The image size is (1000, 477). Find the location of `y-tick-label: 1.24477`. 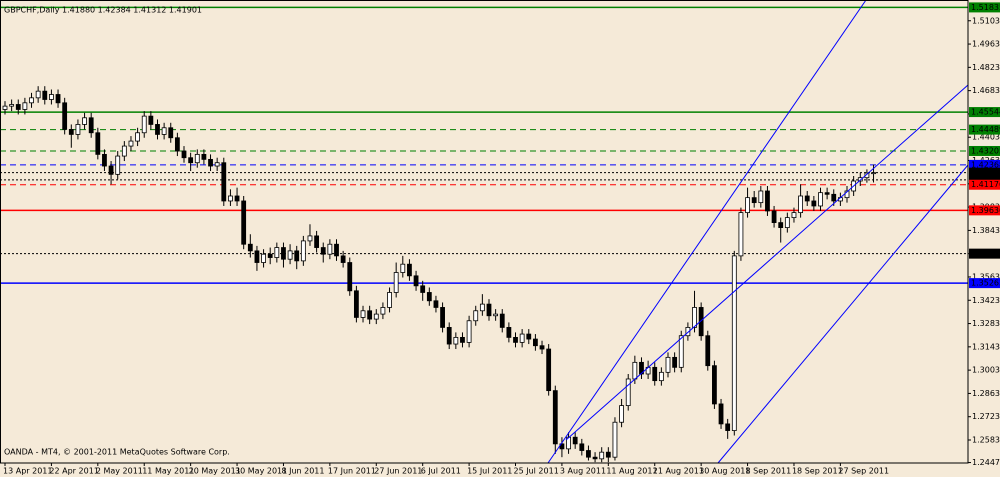

y-tick-label: 1.24477 is located at coordinates (986, 462).